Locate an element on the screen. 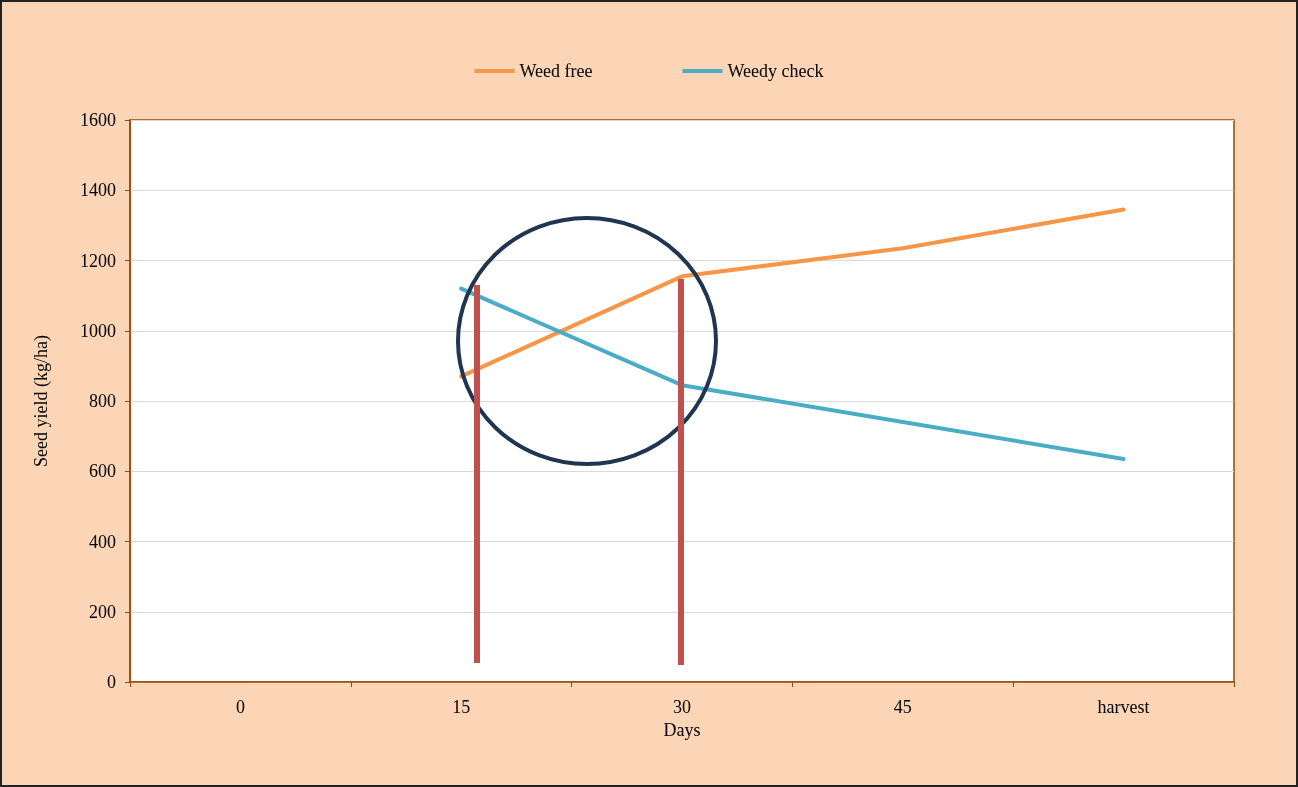  y-tick-label: 0 is located at coordinates (111, 682).